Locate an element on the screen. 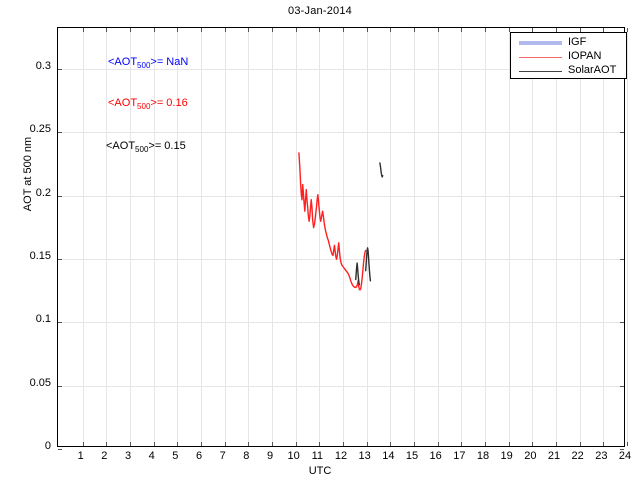 The image size is (640, 480). x-tick-label: 18 is located at coordinates (483, 456).